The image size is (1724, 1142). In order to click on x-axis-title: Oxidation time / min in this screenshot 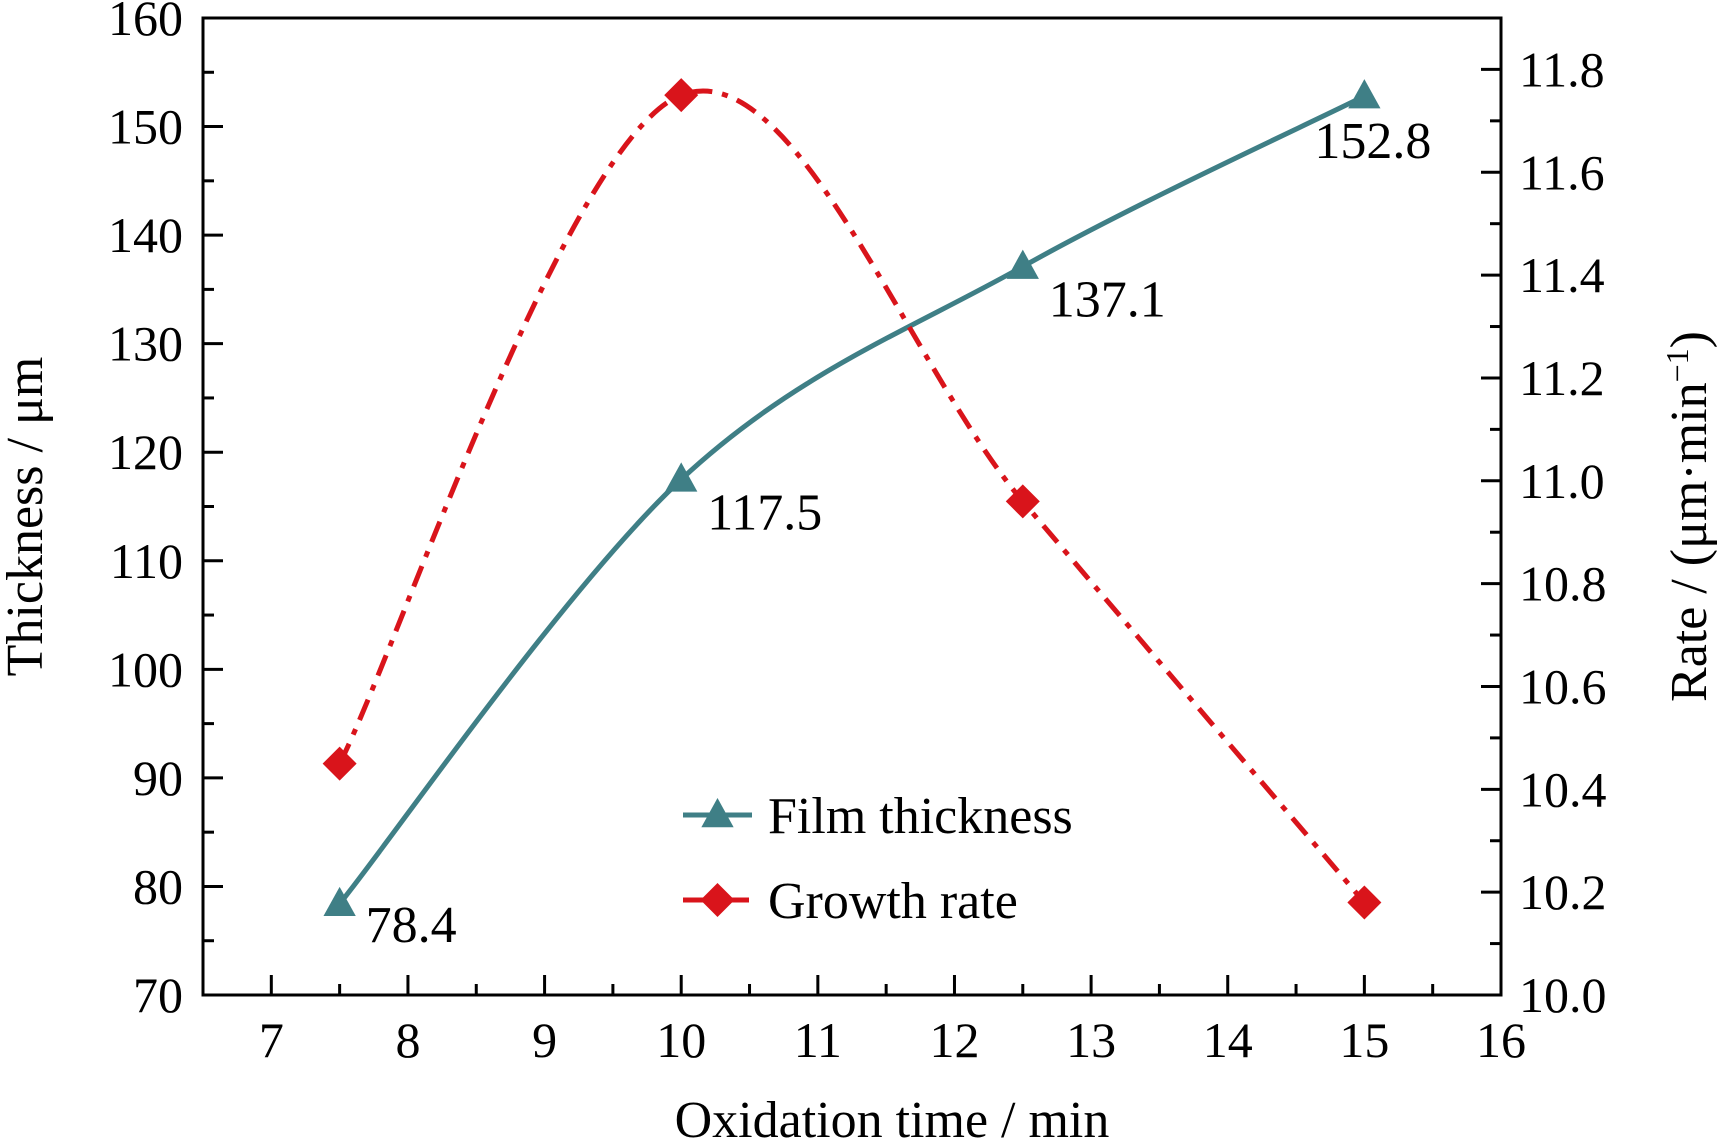, I will do `click(892, 1117)`.